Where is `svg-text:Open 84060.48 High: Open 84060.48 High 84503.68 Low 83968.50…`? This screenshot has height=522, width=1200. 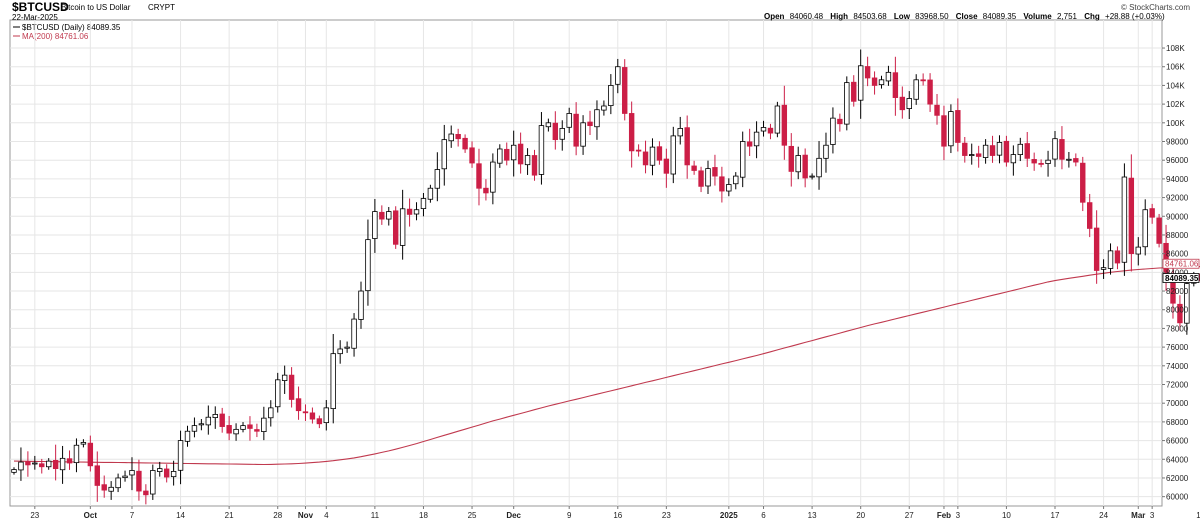
svg-text:Open 84060.48 High: Open 84060.48 High 84503.68 Low 83968.50… is located at coordinates (964, 16).